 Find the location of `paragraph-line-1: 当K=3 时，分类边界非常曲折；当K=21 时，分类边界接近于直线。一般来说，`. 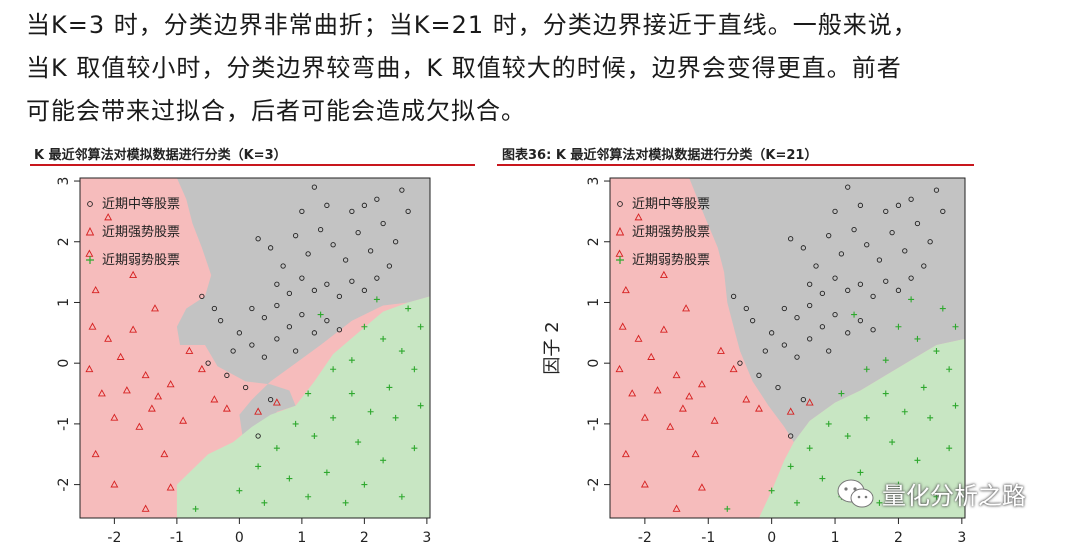

paragraph-line-1: 当K=3 时，分类边界非常曲折；当K=21 时，分类边界接近于直线。一般来说， is located at coordinates (472, 25).